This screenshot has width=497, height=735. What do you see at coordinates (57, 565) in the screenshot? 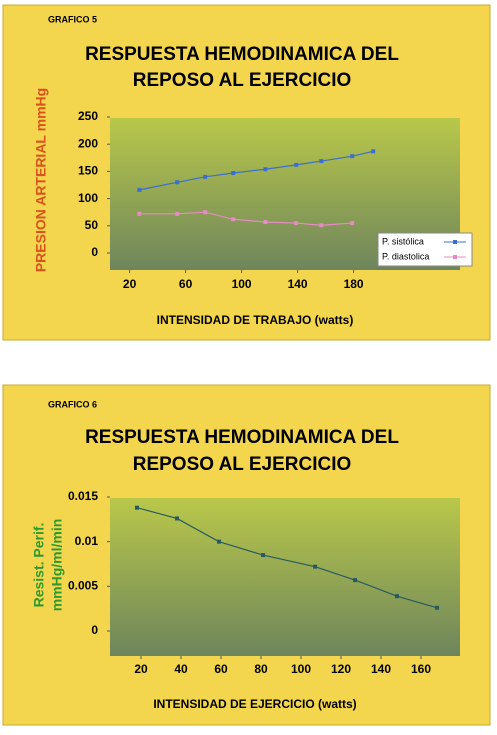
I see `y-axis-label: mmHg/ml/min` at bounding box center [57, 565].